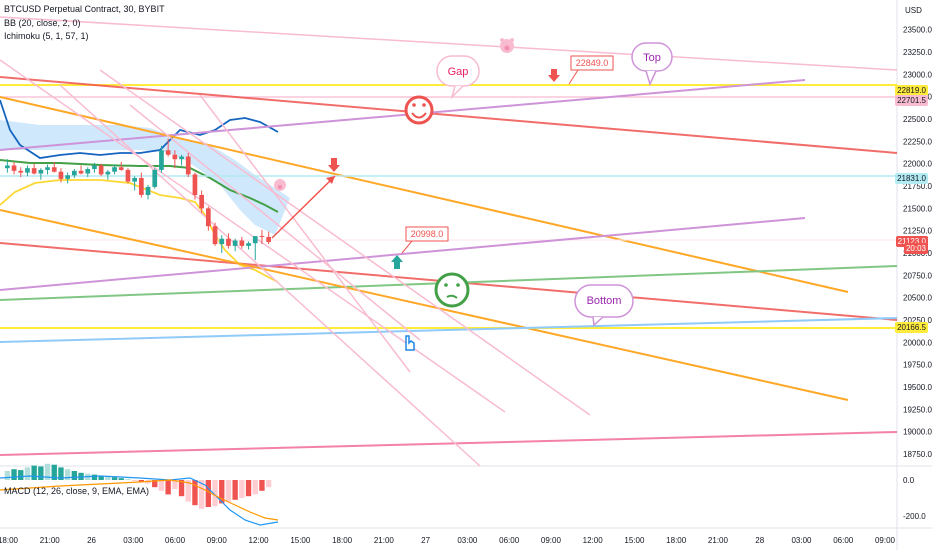 The height and width of the screenshot is (550, 932). I want to click on price-axis-label: 20:03, so click(915, 248).